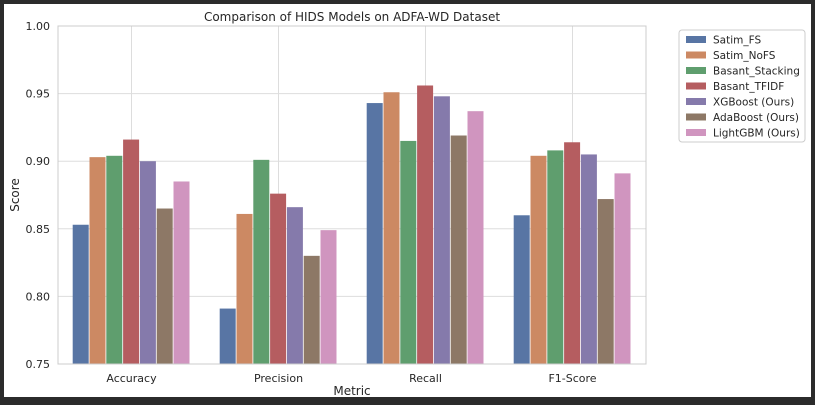  Describe the element at coordinates (181, 272) in the screenshot. I see `bar-lightgbm-ours-accuracy` at that location.